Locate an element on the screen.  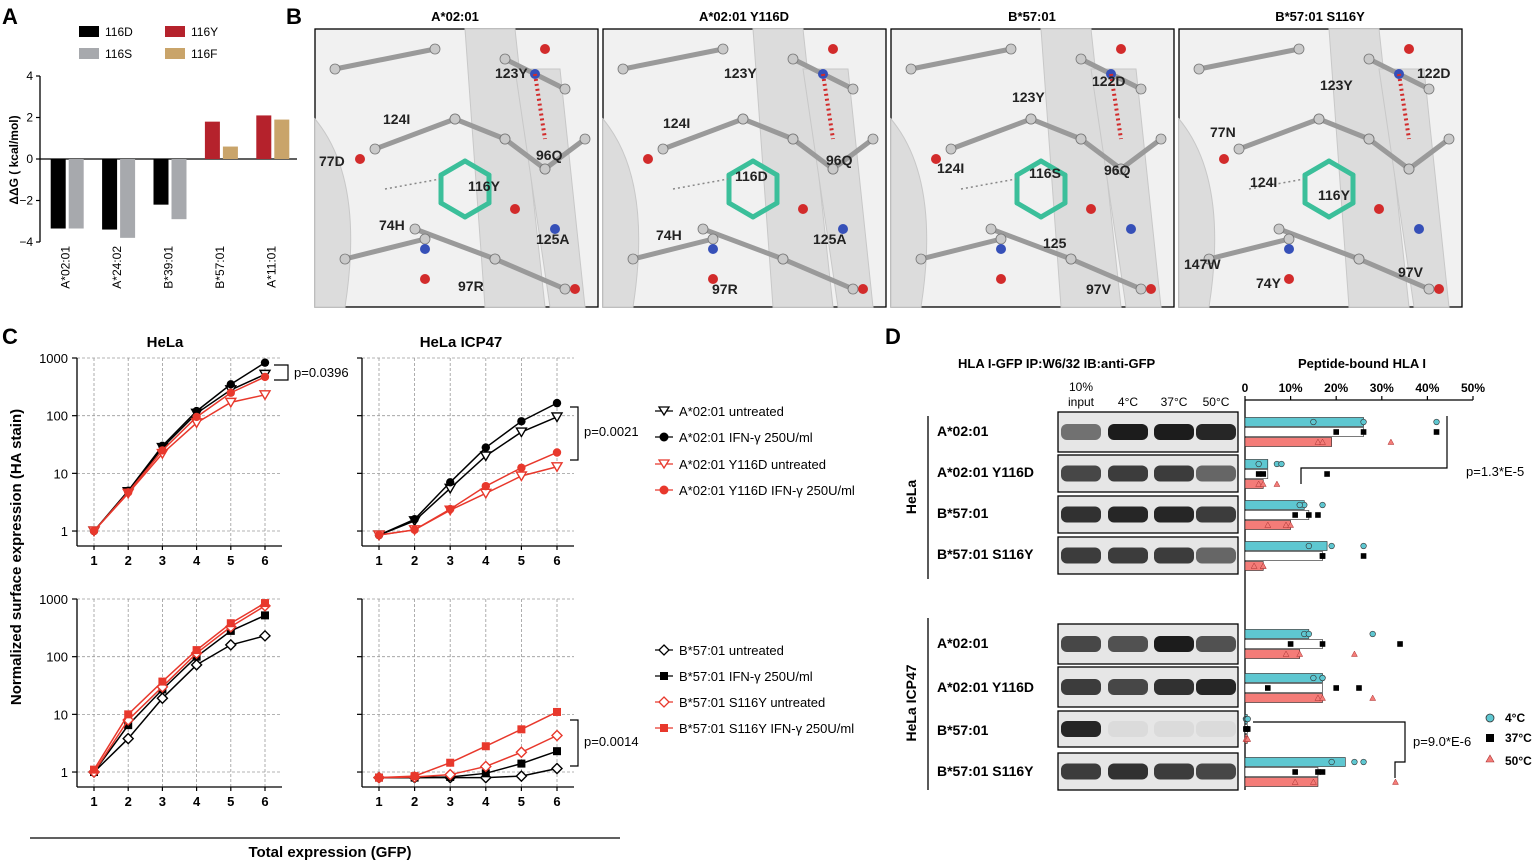
legend-label-b5701-ifn: B*57:01 IFN-γ 250U/ml is located at coordinates (746, 676).